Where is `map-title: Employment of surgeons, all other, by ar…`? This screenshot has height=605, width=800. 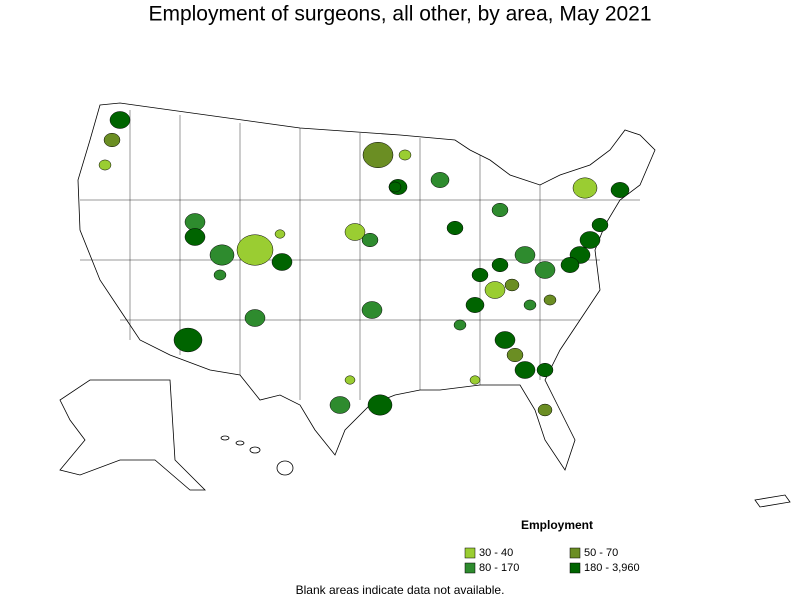
map-title: Employment of surgeons, all other, by ar… is located at coordinates (399, 14).